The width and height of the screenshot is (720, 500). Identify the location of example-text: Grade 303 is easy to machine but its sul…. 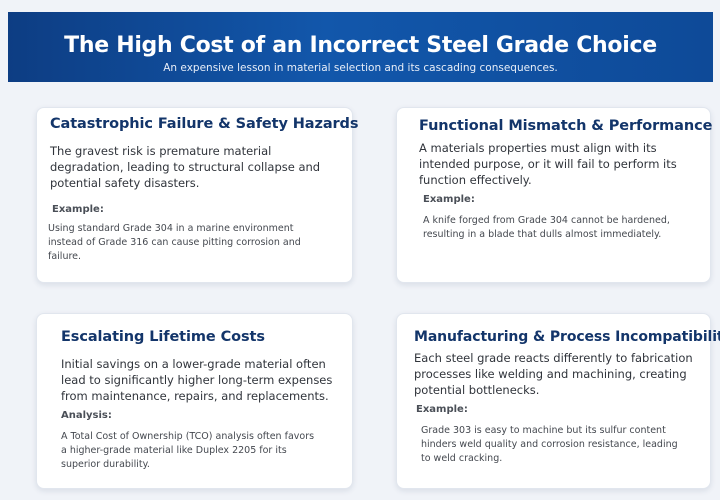
(549, 444).